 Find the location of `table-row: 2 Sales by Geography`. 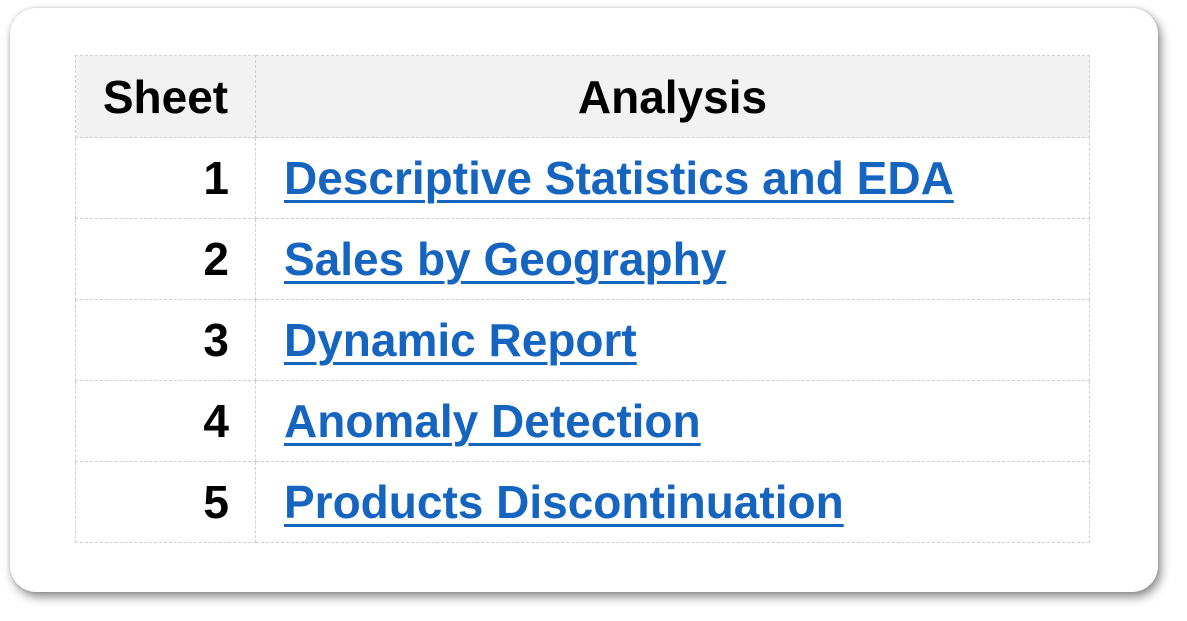

table-row: 2 Sales by Geography is located at coordinates (582, 259).